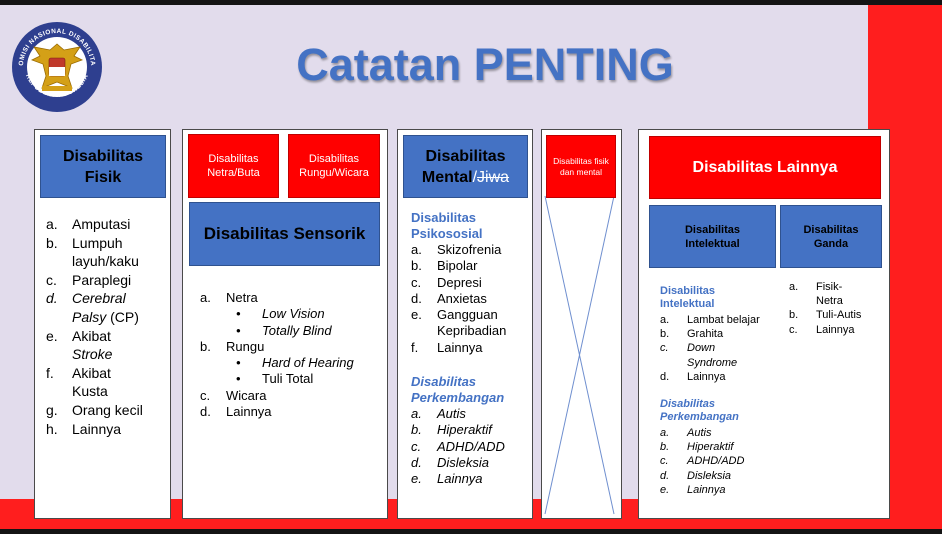  What do you see at coordinates (108, 410) in the screenshot?
I see `list-item: g. Orang kecil` at bounding box center [108, 410].